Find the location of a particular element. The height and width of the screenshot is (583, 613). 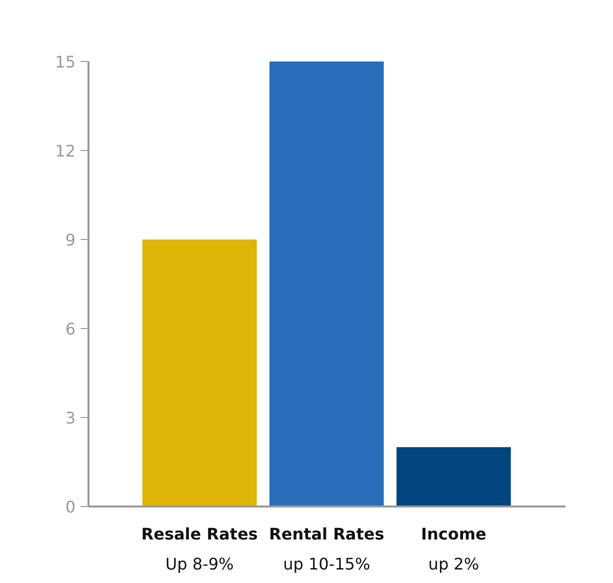

category-label: Rental Rates up 10-15% is located at coordinates (326, 549).